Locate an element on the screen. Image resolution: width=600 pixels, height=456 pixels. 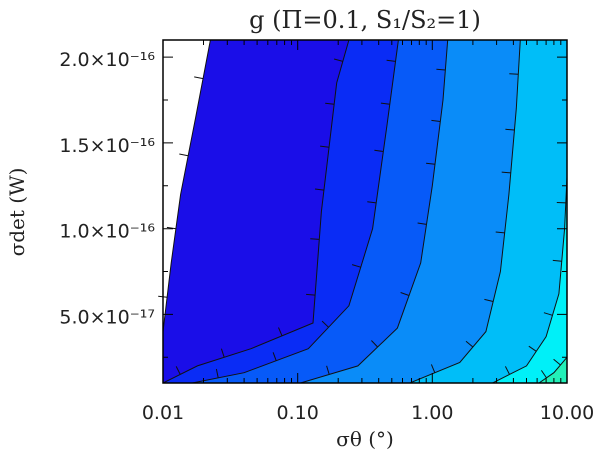
y-tick-label: 2.0×10⁻¹⁶ is located at coordinates (107, 60).